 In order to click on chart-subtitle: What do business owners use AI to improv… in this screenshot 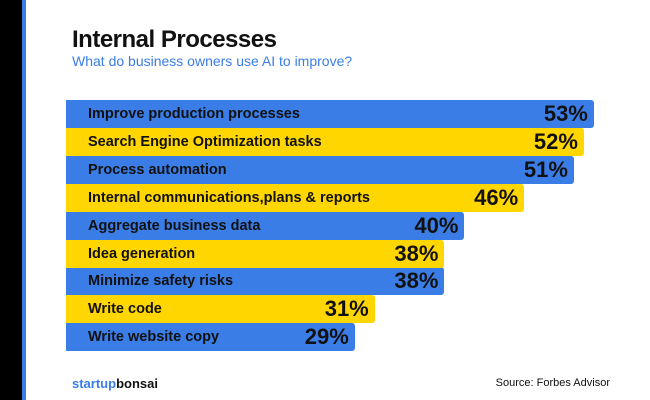, I will do `click(212, 61)`.